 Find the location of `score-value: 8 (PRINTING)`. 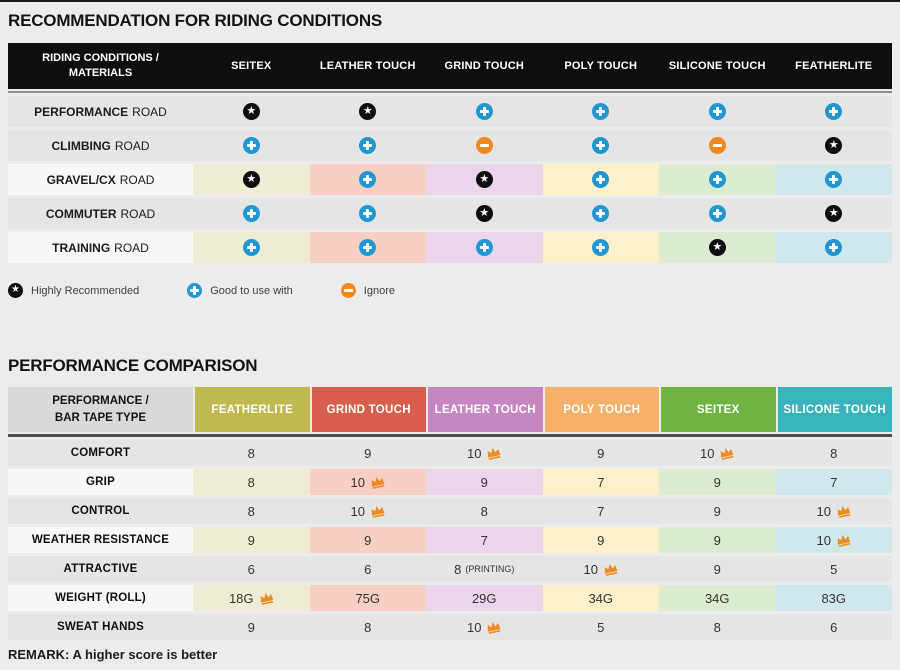

score-value: 8 (PRINTING) is located at coordinates (484, 569).